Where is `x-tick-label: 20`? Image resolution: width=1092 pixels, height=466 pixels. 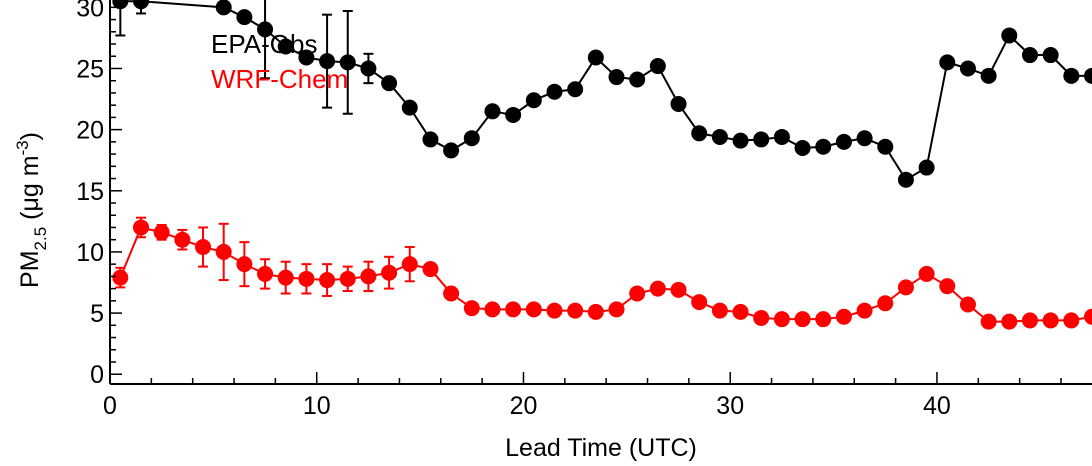
x-tick-label: 20 is located at coordinates (524, 406).